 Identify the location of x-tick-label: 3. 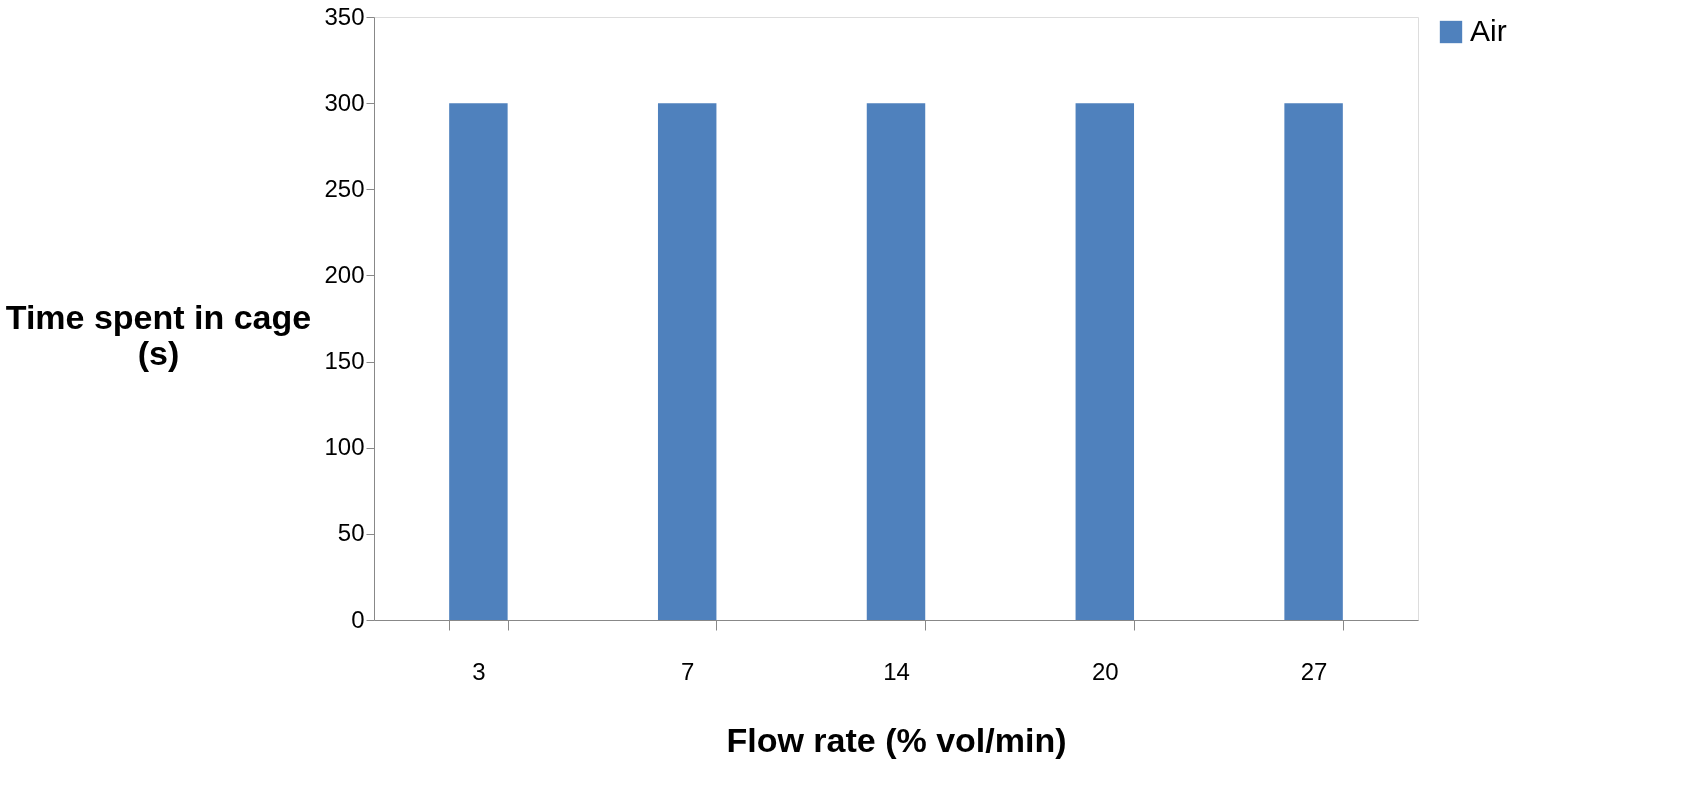
(479, 671).